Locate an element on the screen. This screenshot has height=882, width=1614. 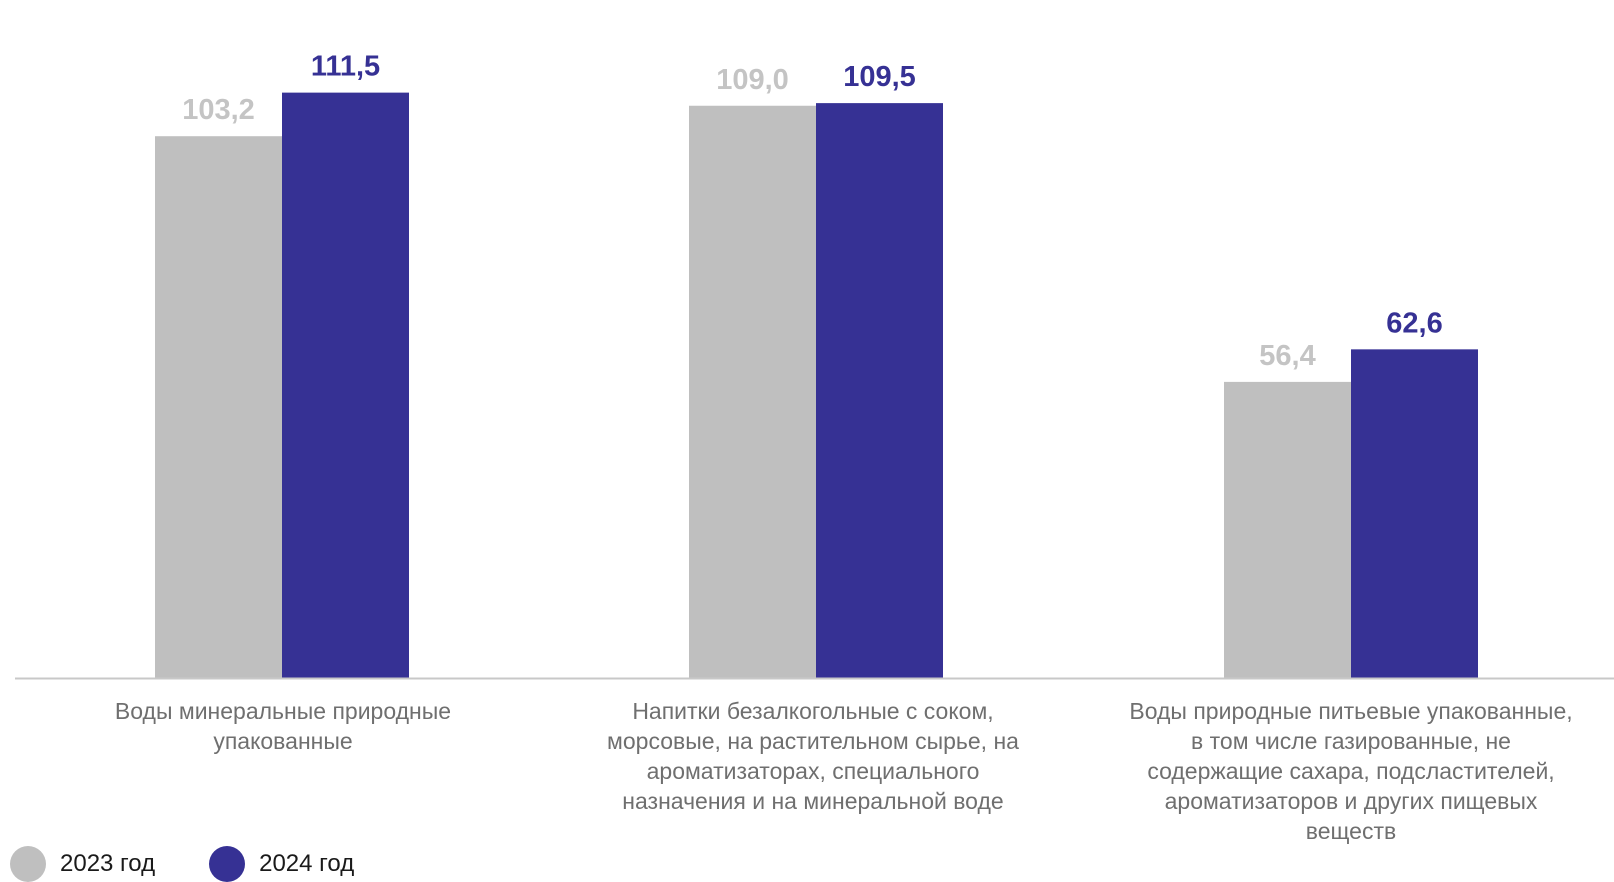
legend: 2023 год 2024 год is located at coordinates (199, 863).